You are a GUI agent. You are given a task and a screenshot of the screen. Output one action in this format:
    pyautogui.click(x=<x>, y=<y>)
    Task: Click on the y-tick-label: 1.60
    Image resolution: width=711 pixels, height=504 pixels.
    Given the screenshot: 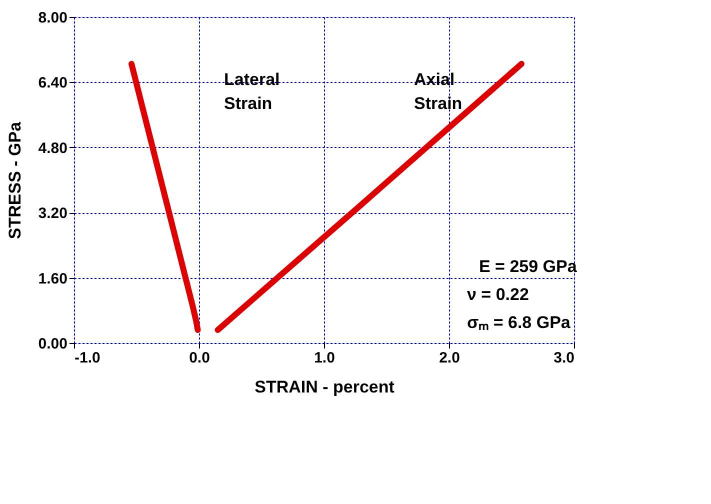 What is the action you would take?
    pyautogui.click(x=53, y=279)
    